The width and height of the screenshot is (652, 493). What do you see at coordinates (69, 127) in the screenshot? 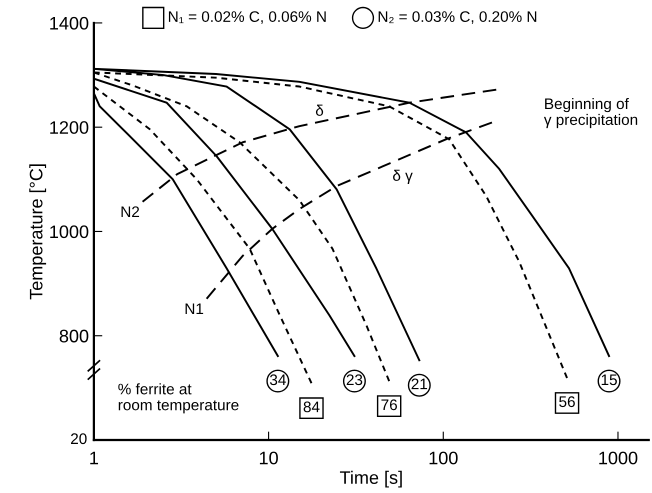
I see `y-tick-label: 1200` at bounding box center [69, 127].